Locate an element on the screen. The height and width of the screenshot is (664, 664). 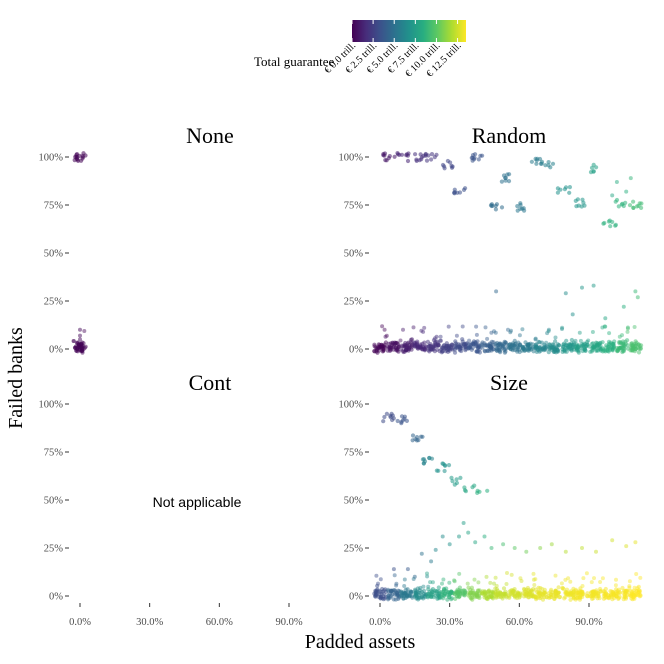
x-tick-label: 30.0% is located at coordinates (149, 622).